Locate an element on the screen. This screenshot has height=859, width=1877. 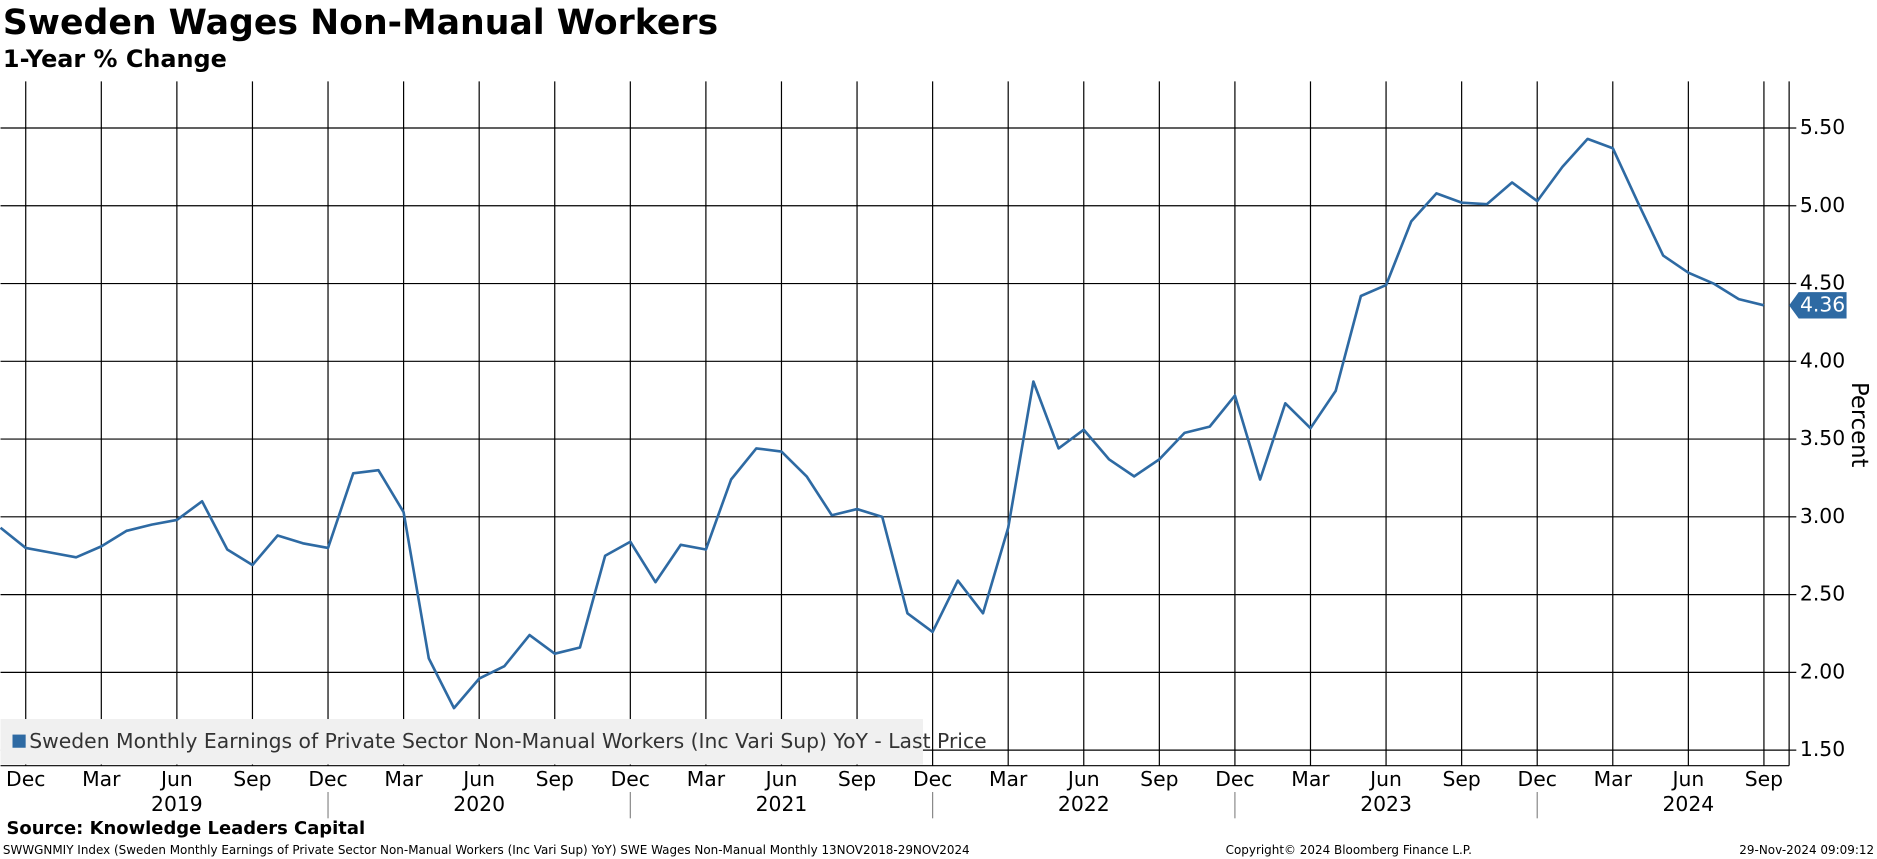
year-label: 2021 is located at coordinates (782, 804).